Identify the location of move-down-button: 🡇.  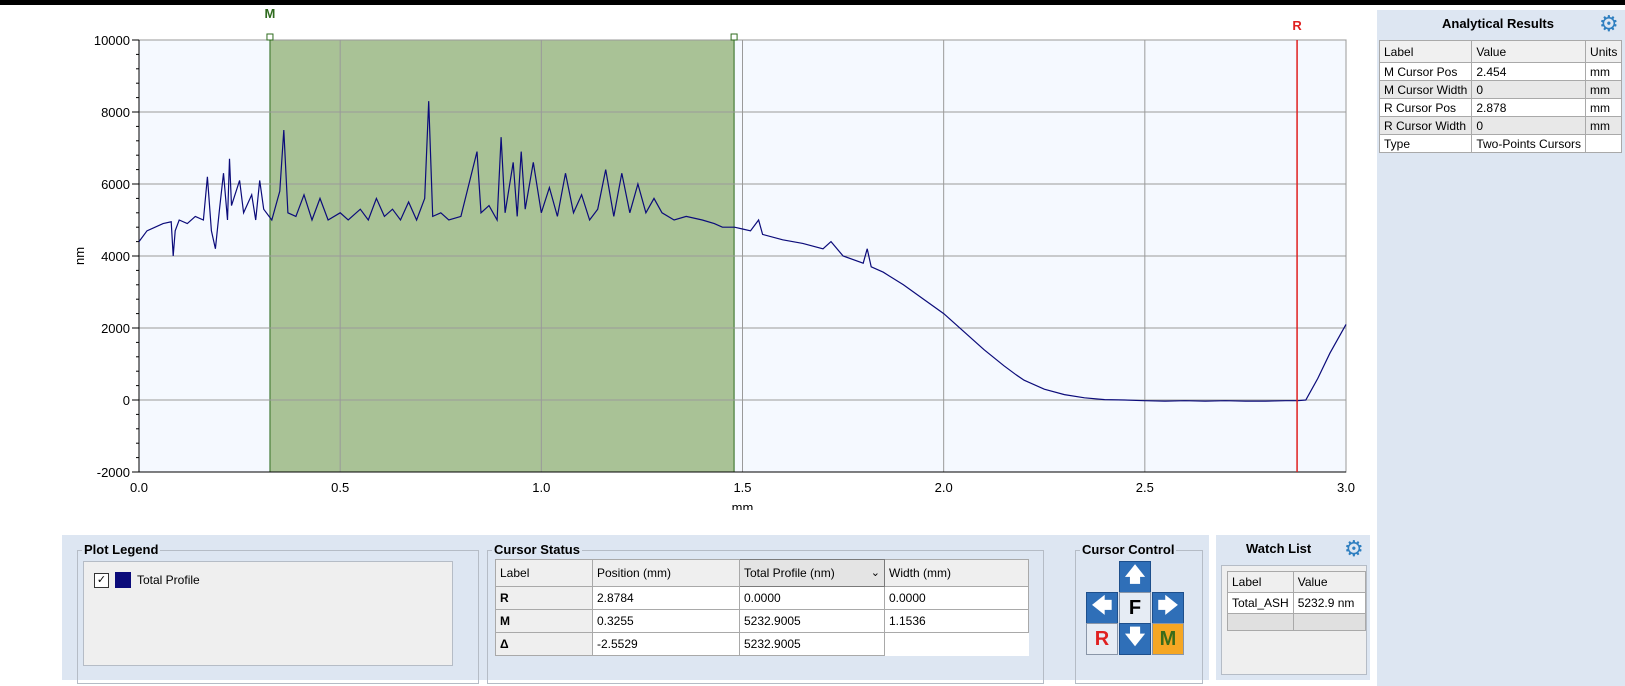
(1135, 639).